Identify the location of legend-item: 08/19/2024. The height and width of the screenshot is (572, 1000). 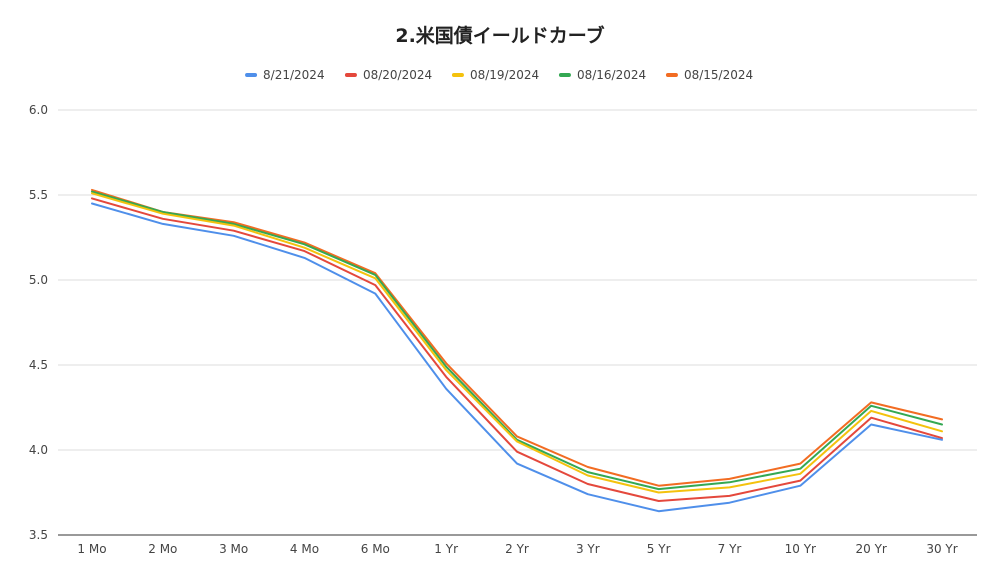
(495, 75).